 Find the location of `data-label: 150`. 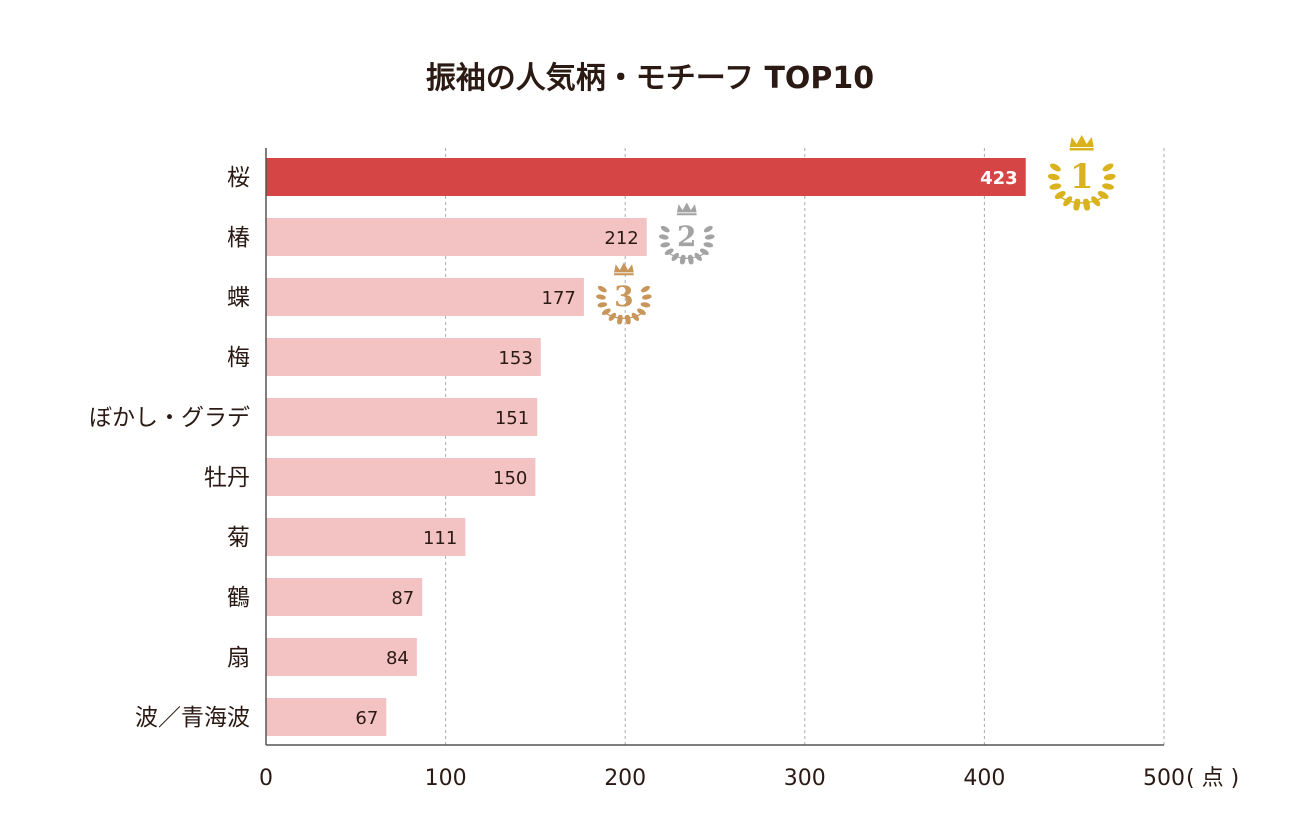

data-label: 150 is located at coordinates (510, 478).